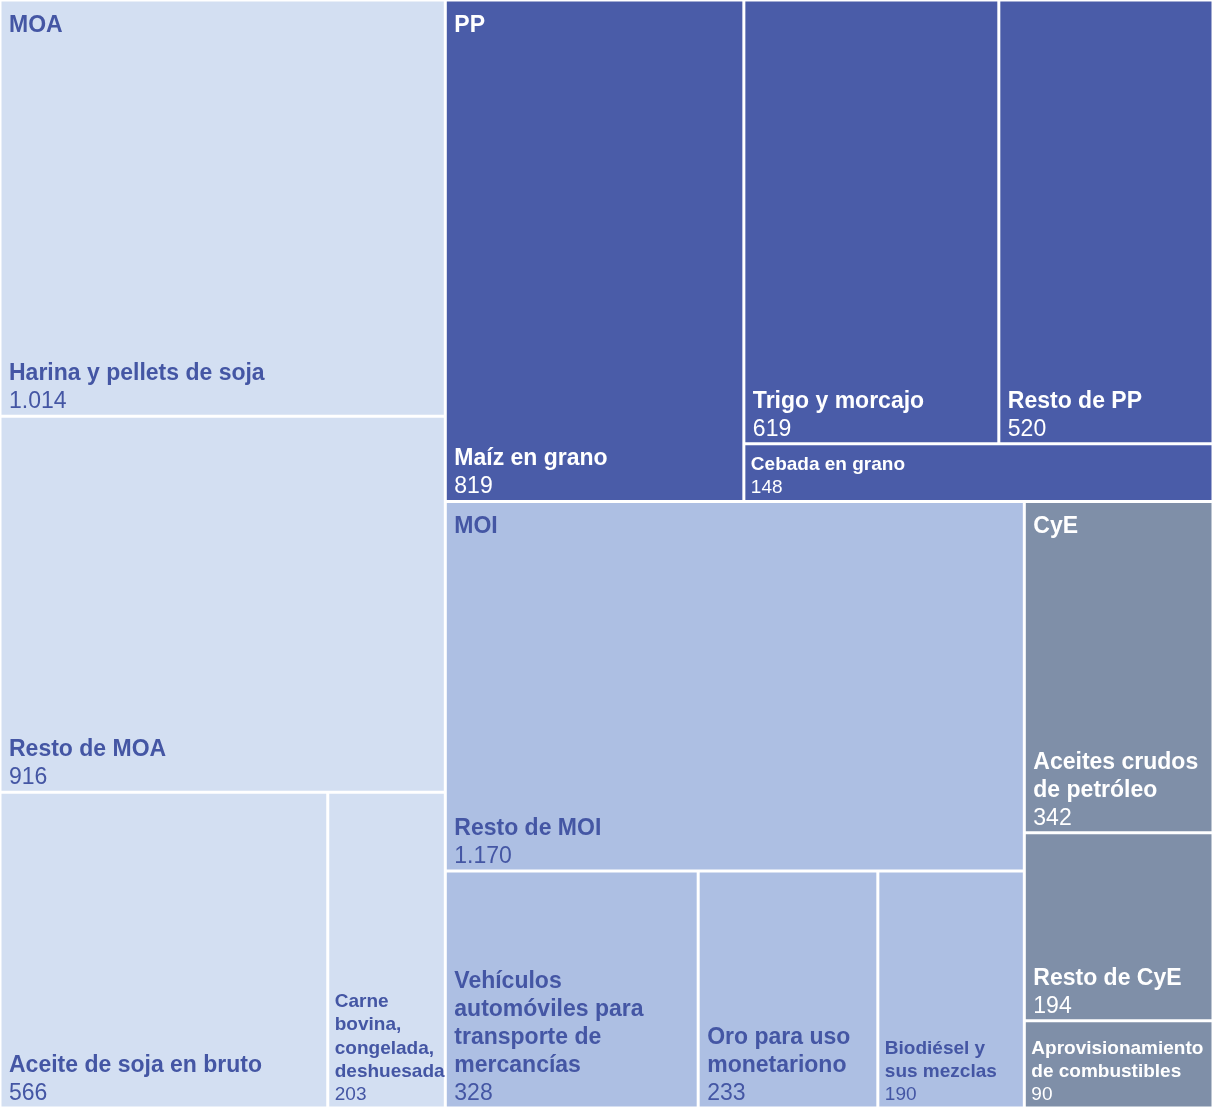  What do you see at coordinates (1056, 525) in the screenshot?
I see `series-label: CyE` at bounding box center [1056, 525].